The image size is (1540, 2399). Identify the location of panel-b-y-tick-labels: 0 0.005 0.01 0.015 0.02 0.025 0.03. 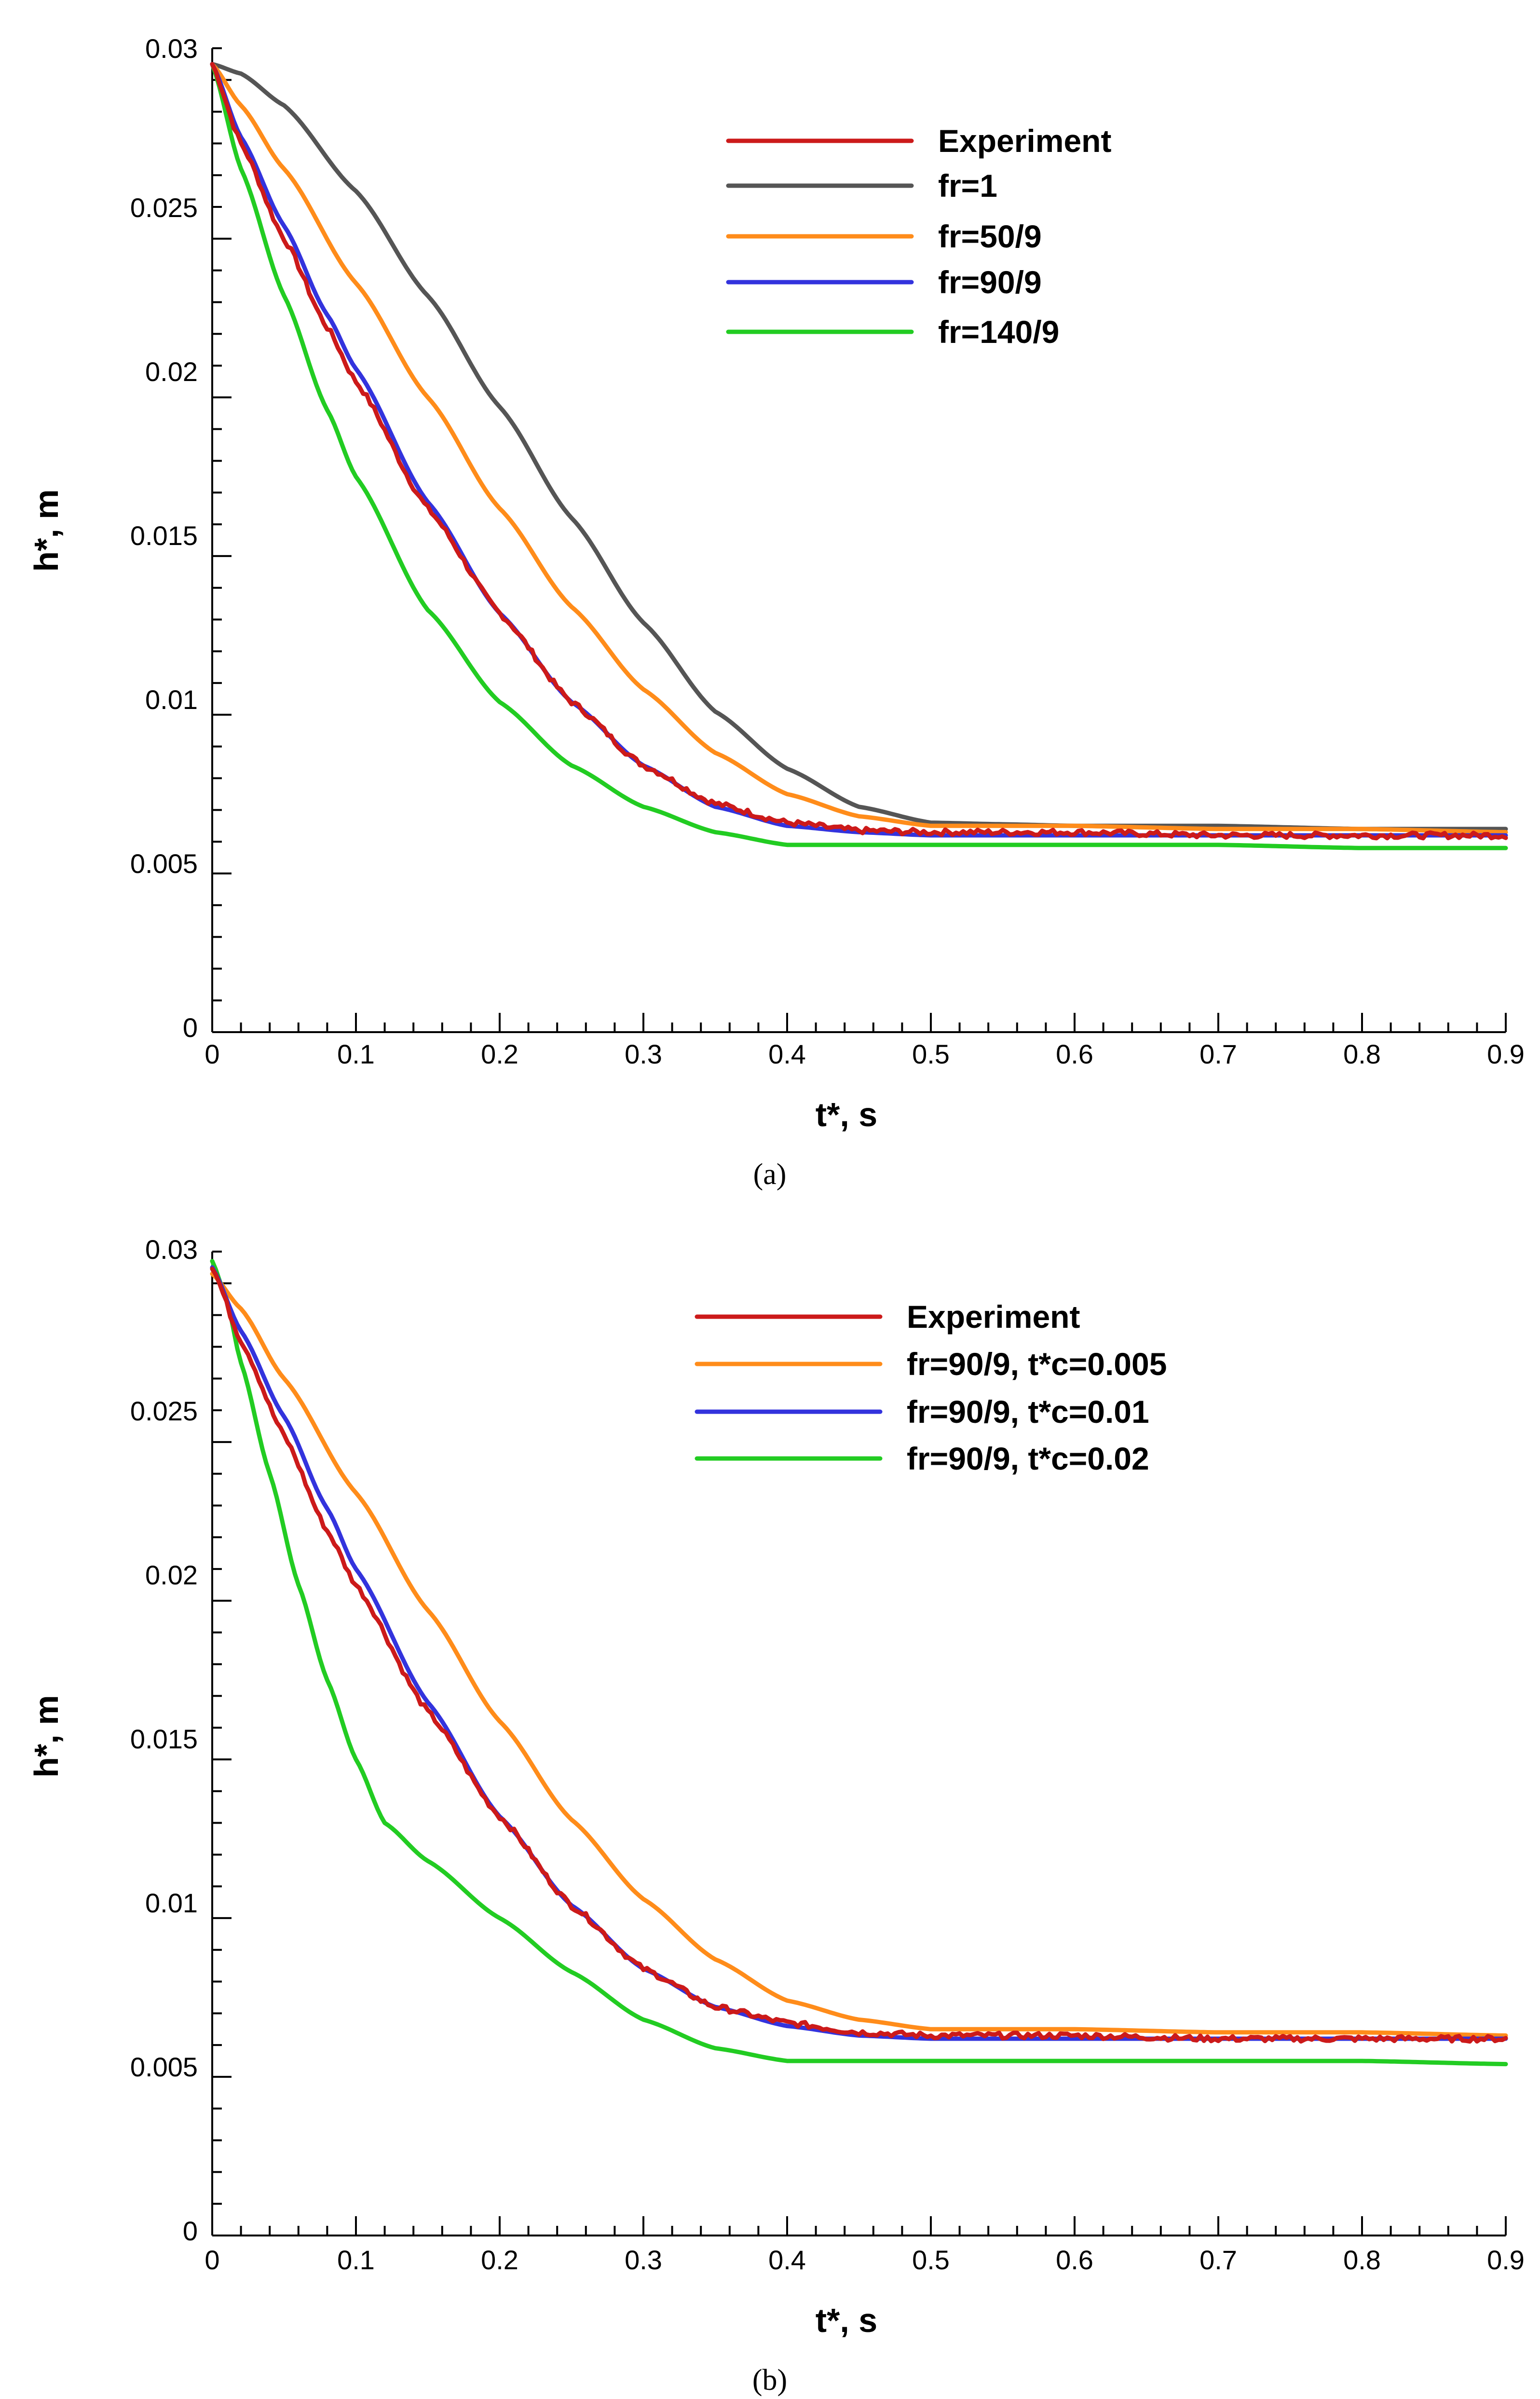
(164, 1740).